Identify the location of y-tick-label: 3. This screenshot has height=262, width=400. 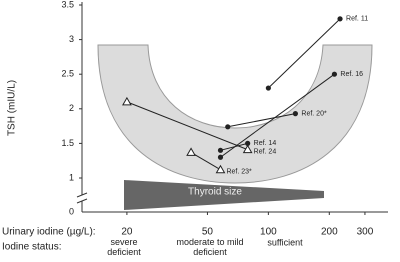
(71, 39).